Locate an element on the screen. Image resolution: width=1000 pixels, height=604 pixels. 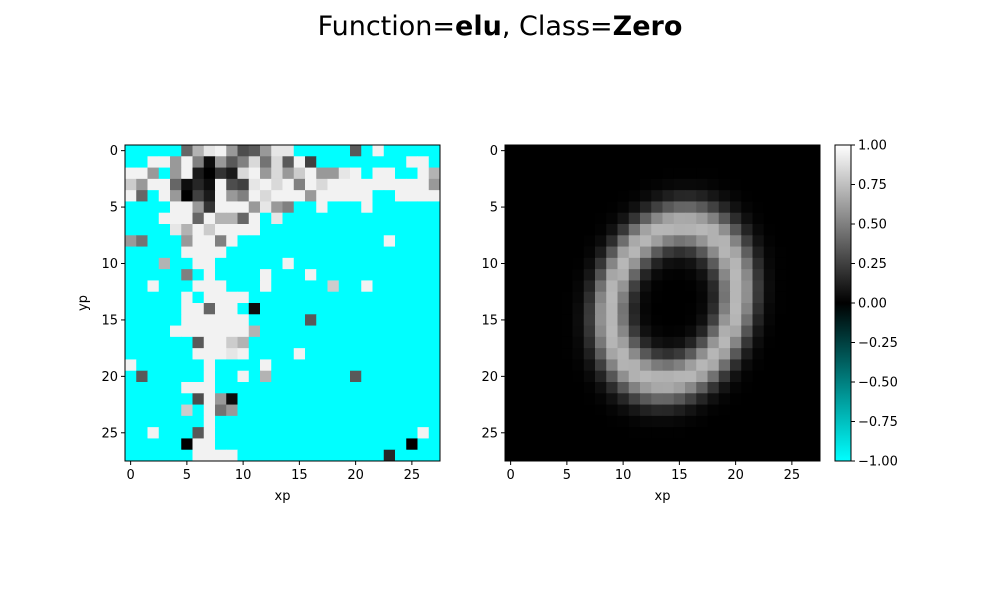
y-tick-label: 15 is located at coordinates (489, 320).